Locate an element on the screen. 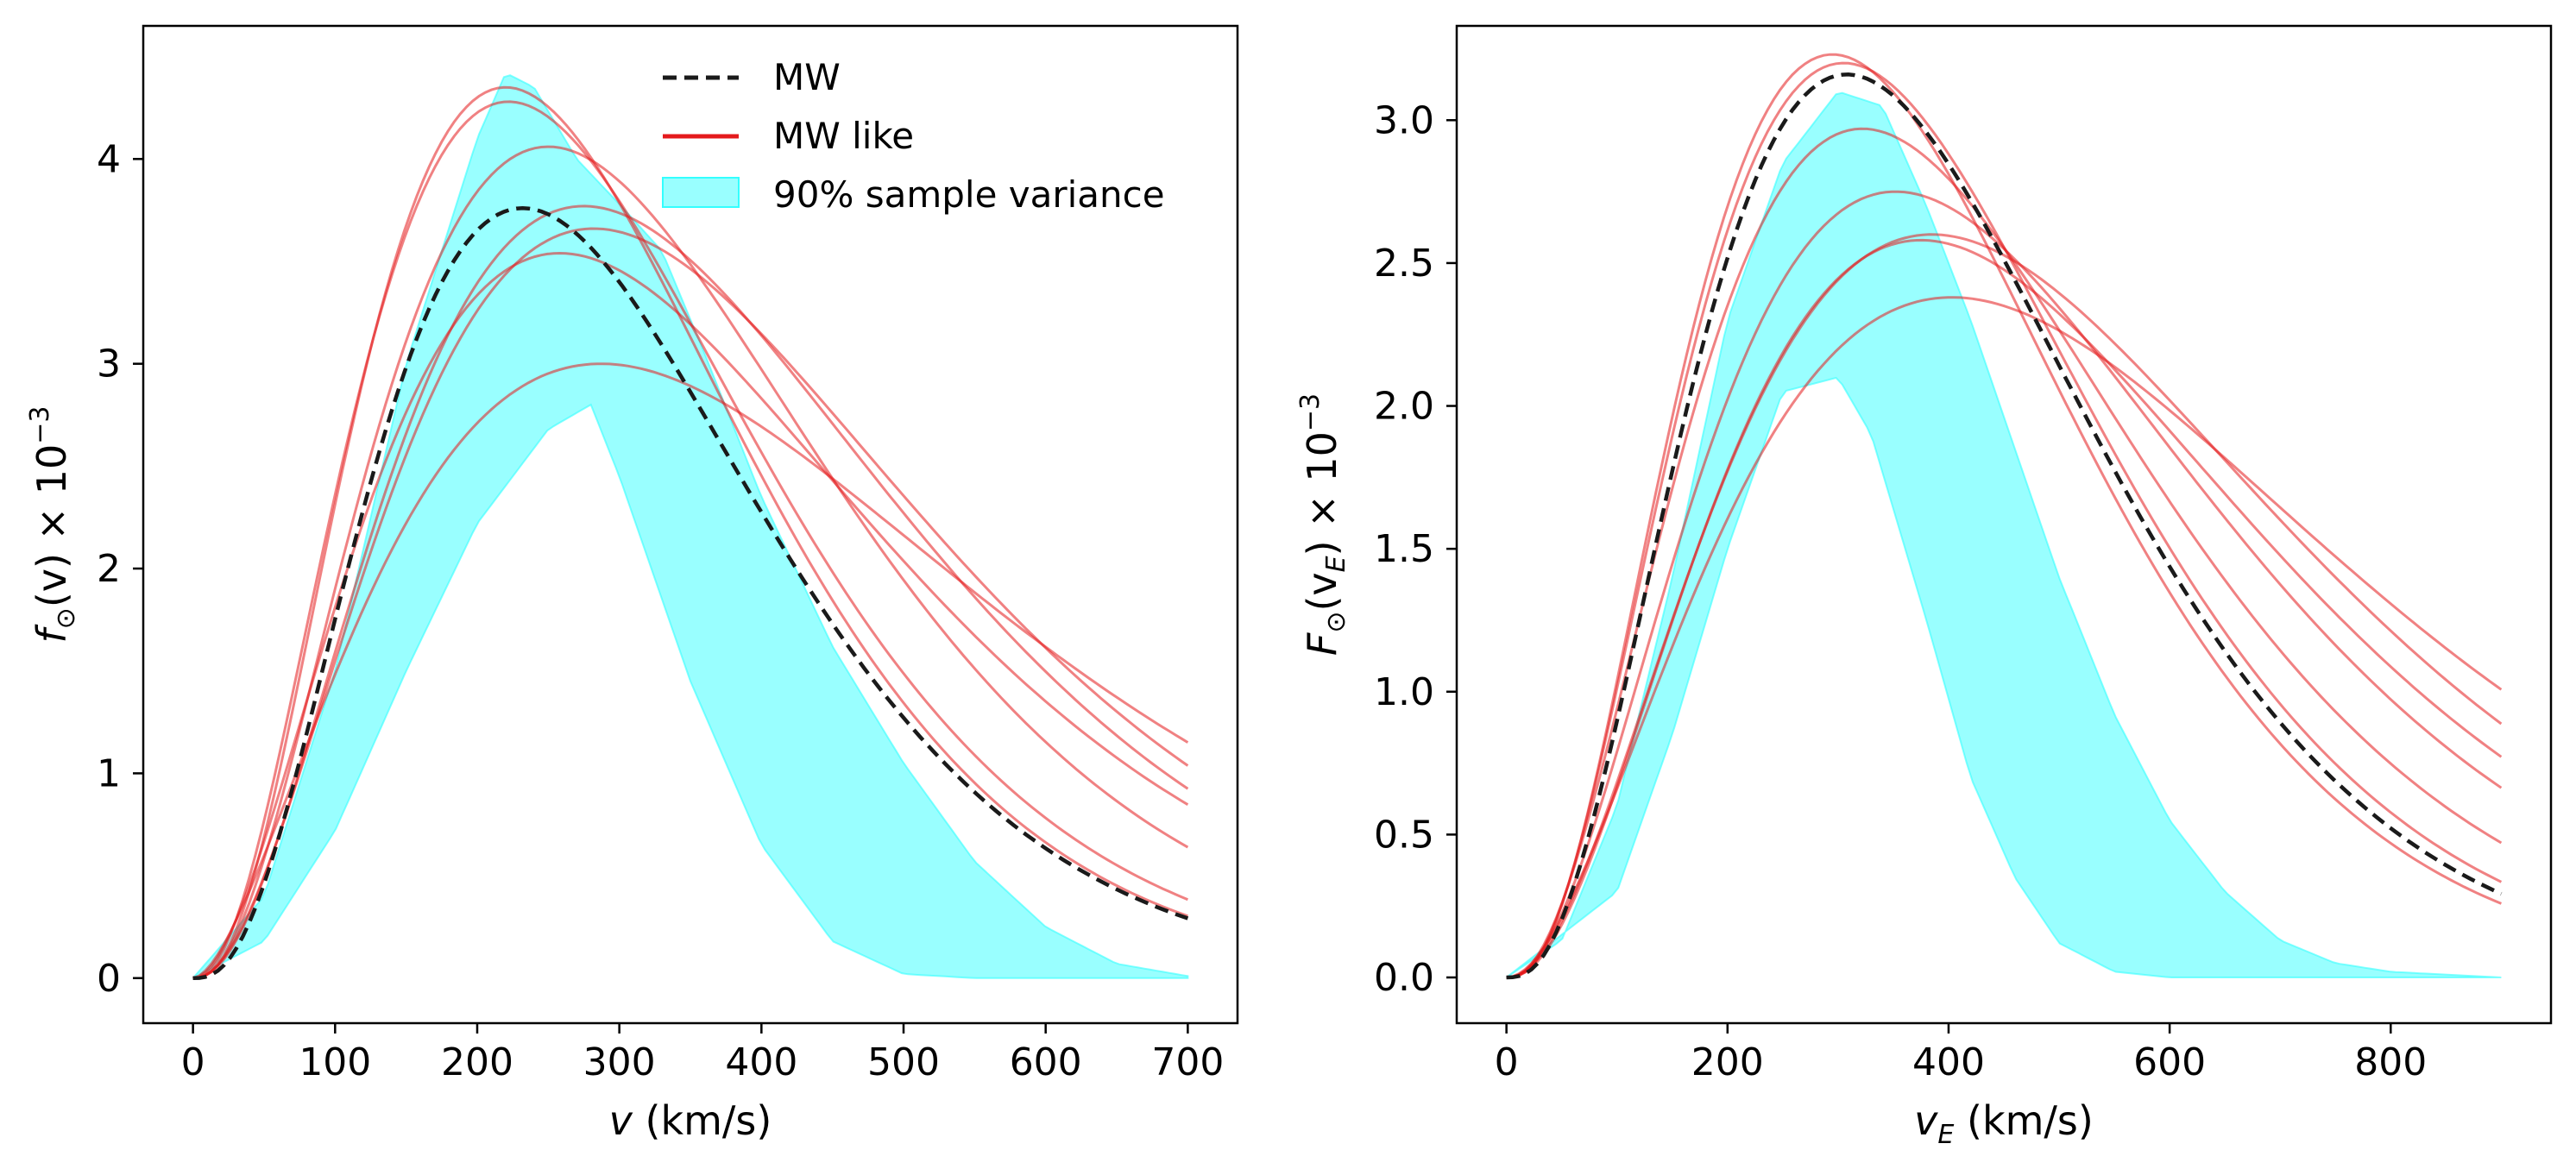 Image resolution: width=2576 pixels, height=1175 pixels. right-y-tick-label: 0.5 is located at coordinates (1404, 835).